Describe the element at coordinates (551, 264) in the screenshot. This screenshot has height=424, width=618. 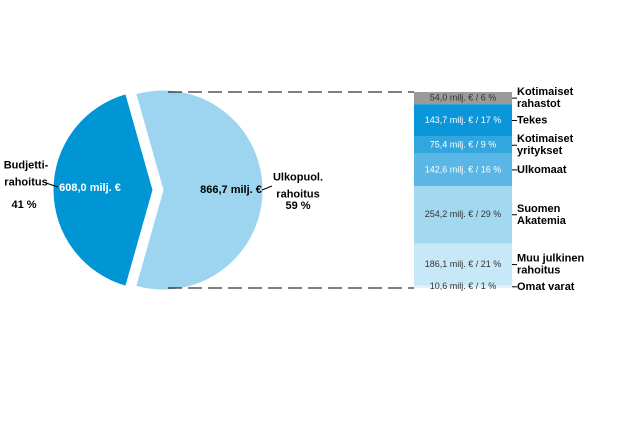
I see `bar-category-label: Muu julkinen rahoitus` at that location.